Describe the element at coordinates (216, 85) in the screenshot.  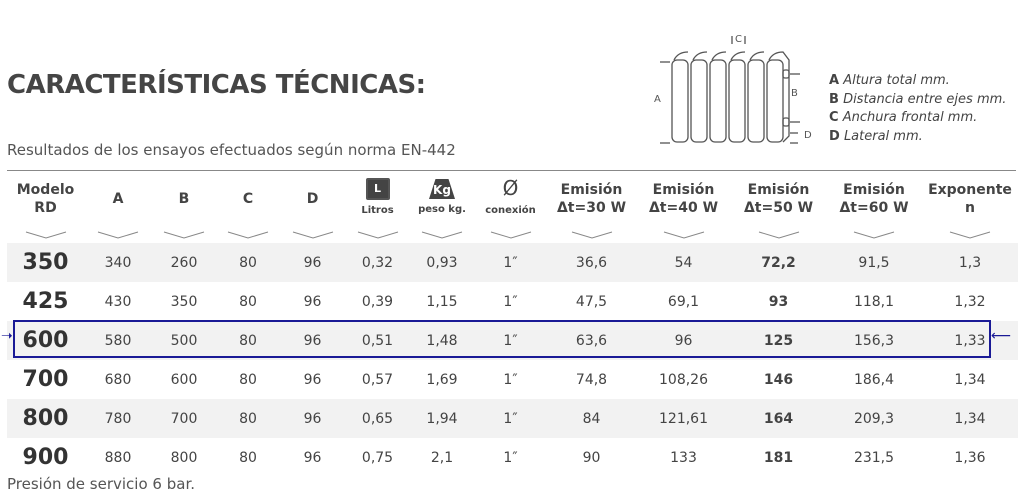
I see `page-title: CARACTERÍSTICAS TÉCNICAS:` at that location.